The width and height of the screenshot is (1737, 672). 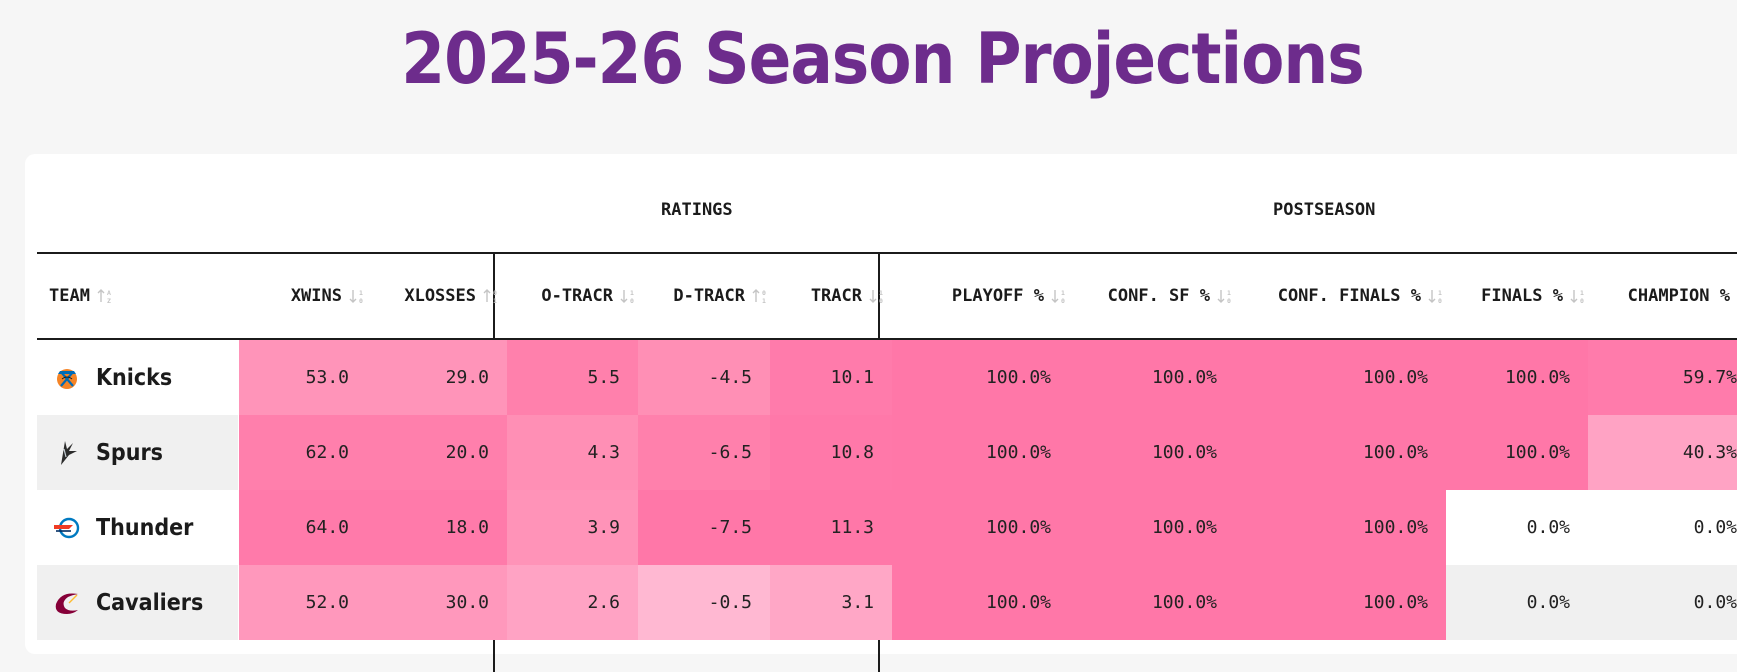 What do you see at coordinates (997, 296) in the screenshot?
I see `th-playoff-label: PLAYOFF %` at bounding box center [997, 296].